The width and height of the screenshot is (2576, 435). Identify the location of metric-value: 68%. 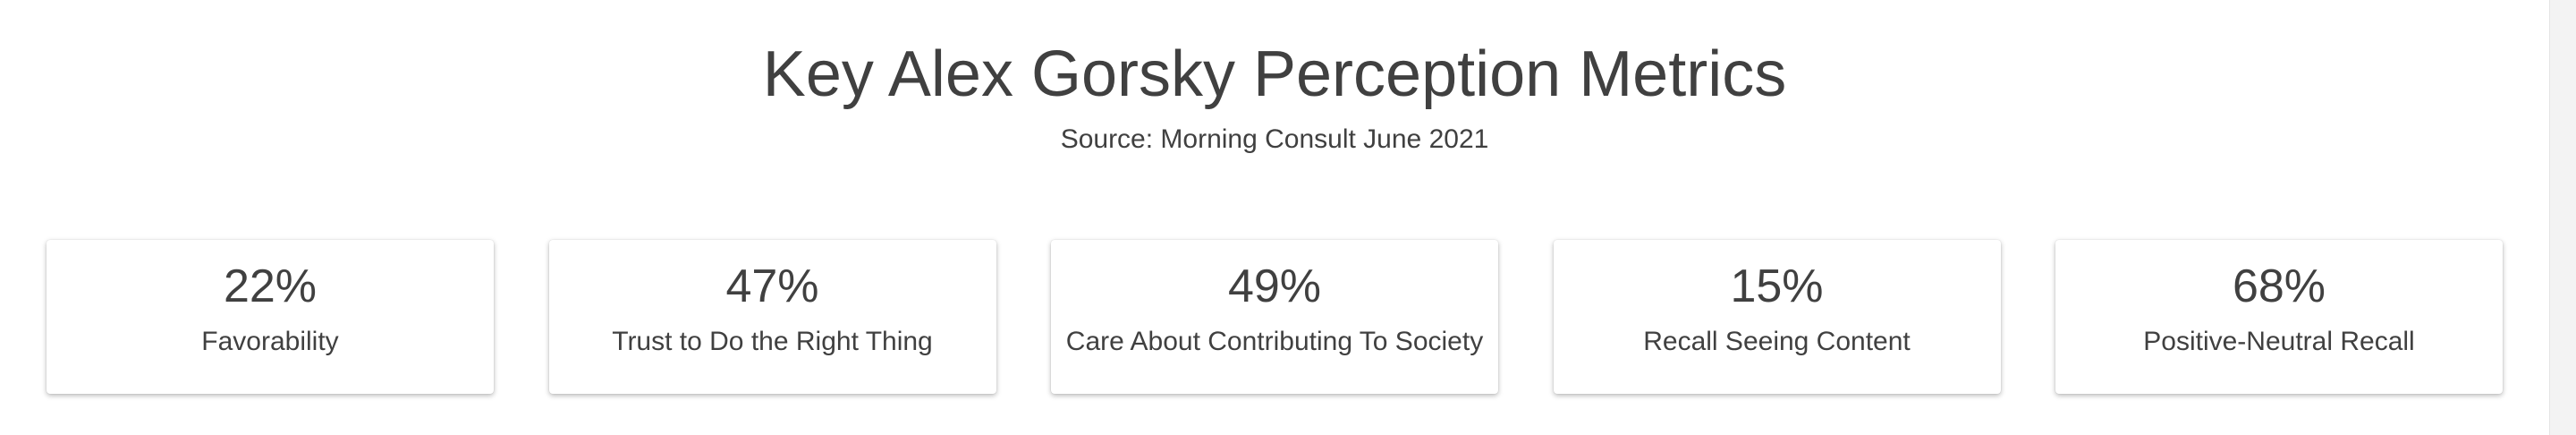
(2279, 286).